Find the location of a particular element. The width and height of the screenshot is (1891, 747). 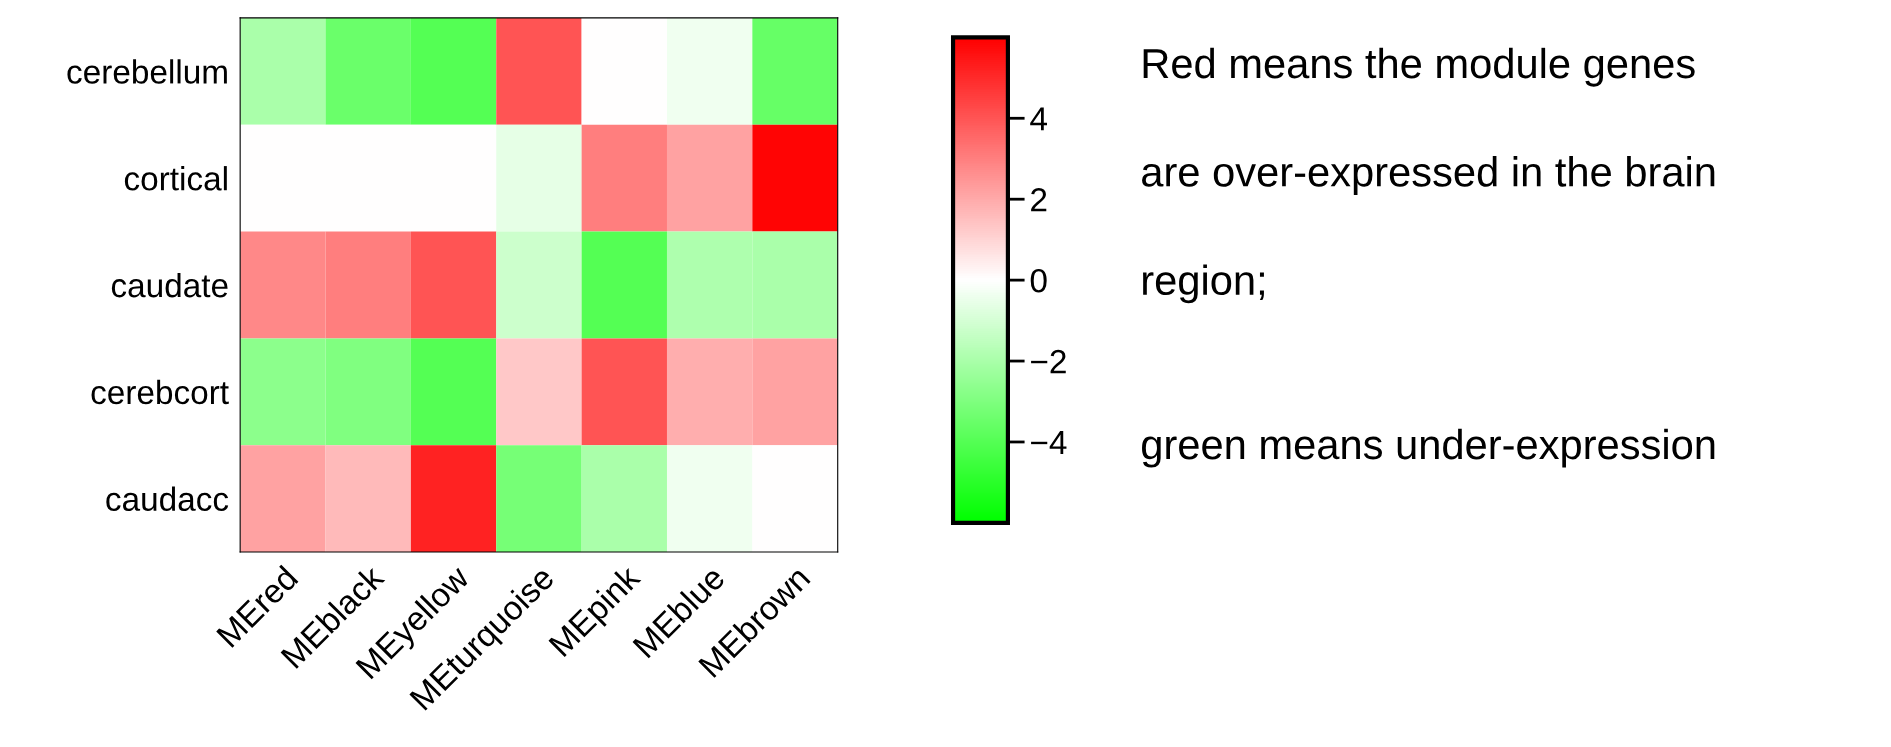

color-bar-label: −2 is located at coordinates (1048, 361).